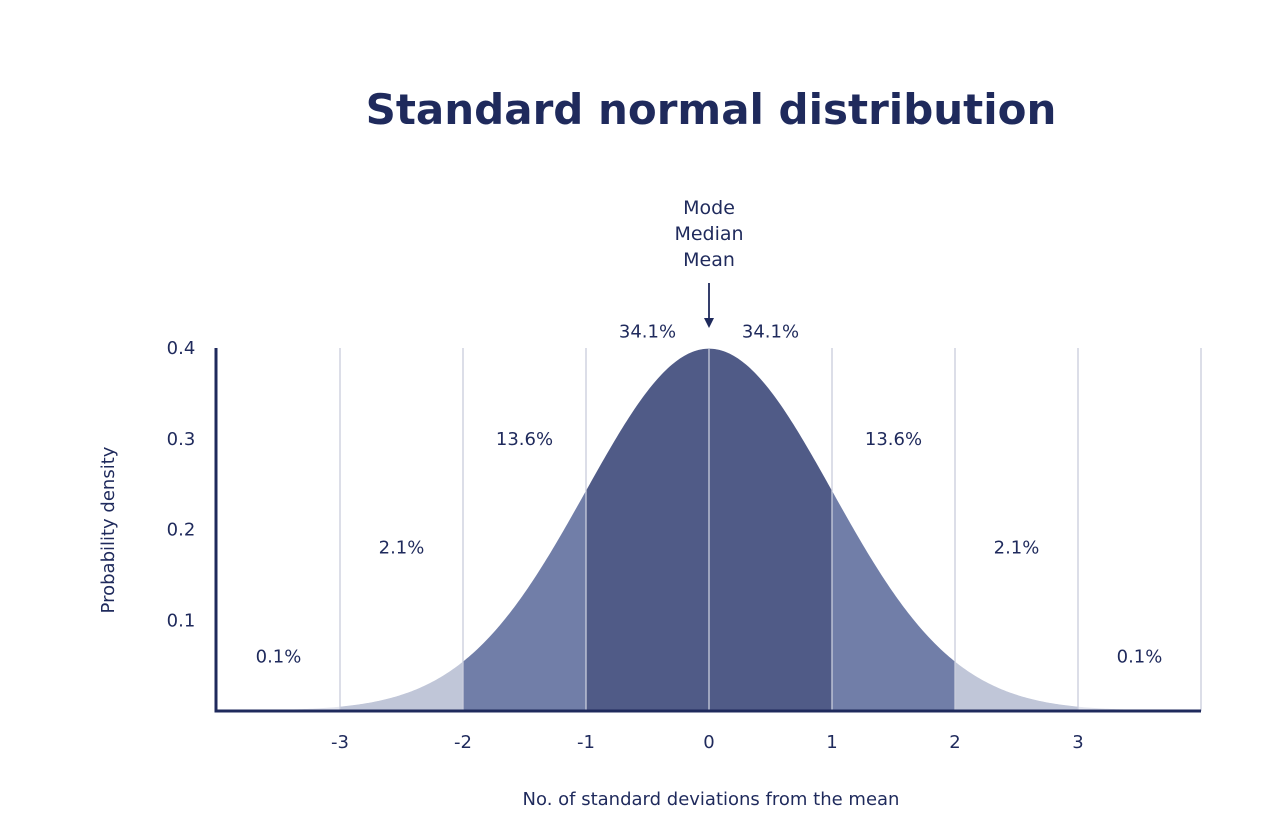 This screenshot has width=1277, height=816. I want to click on x-tick-label: 0, so click(708, 742).